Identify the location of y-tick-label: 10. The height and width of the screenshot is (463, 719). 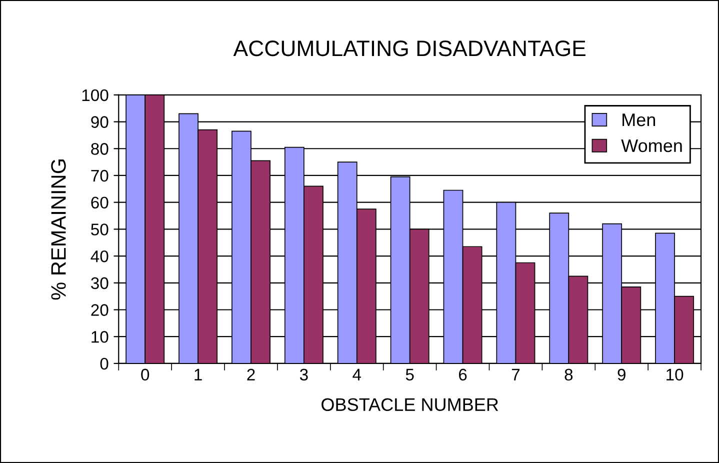
(100, 337).